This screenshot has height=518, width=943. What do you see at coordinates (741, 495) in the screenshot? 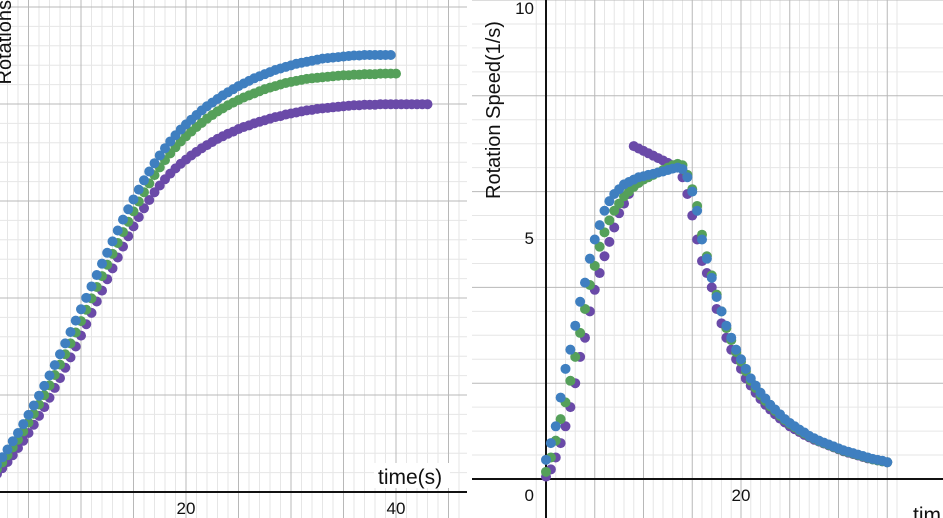
I see `right-x-tick-label-20: 20` at bounding box center [741, 495].